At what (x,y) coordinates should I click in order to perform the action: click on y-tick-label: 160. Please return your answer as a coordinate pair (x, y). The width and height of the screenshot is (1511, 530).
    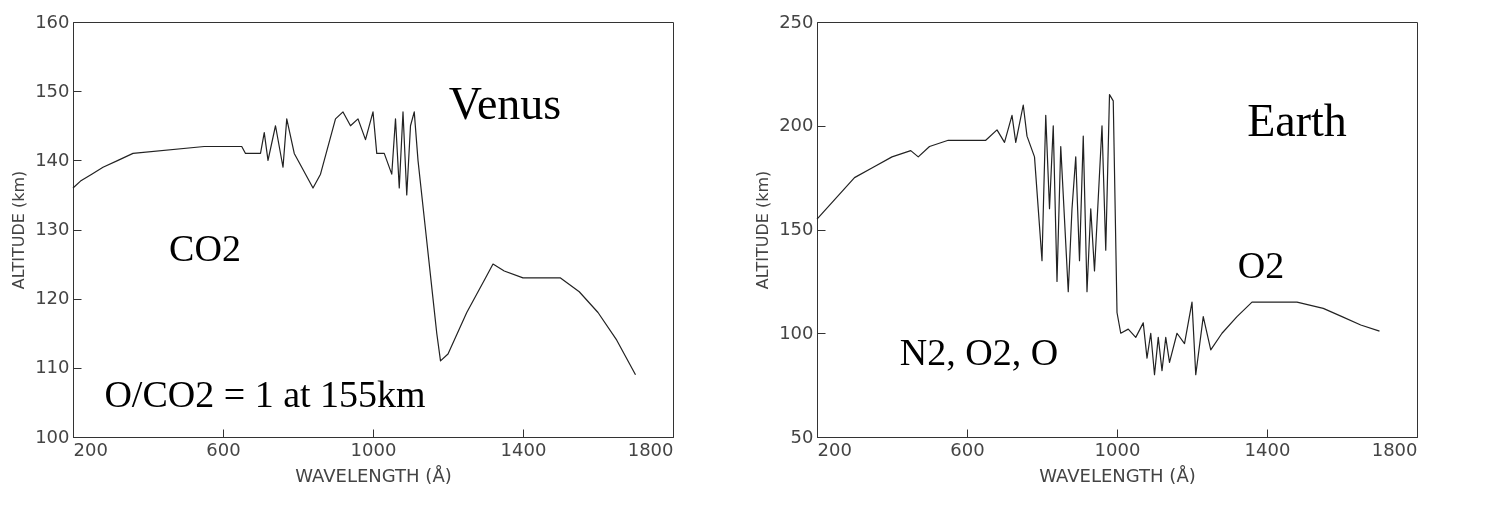
    Looking at the image, I should click on (52, 21).